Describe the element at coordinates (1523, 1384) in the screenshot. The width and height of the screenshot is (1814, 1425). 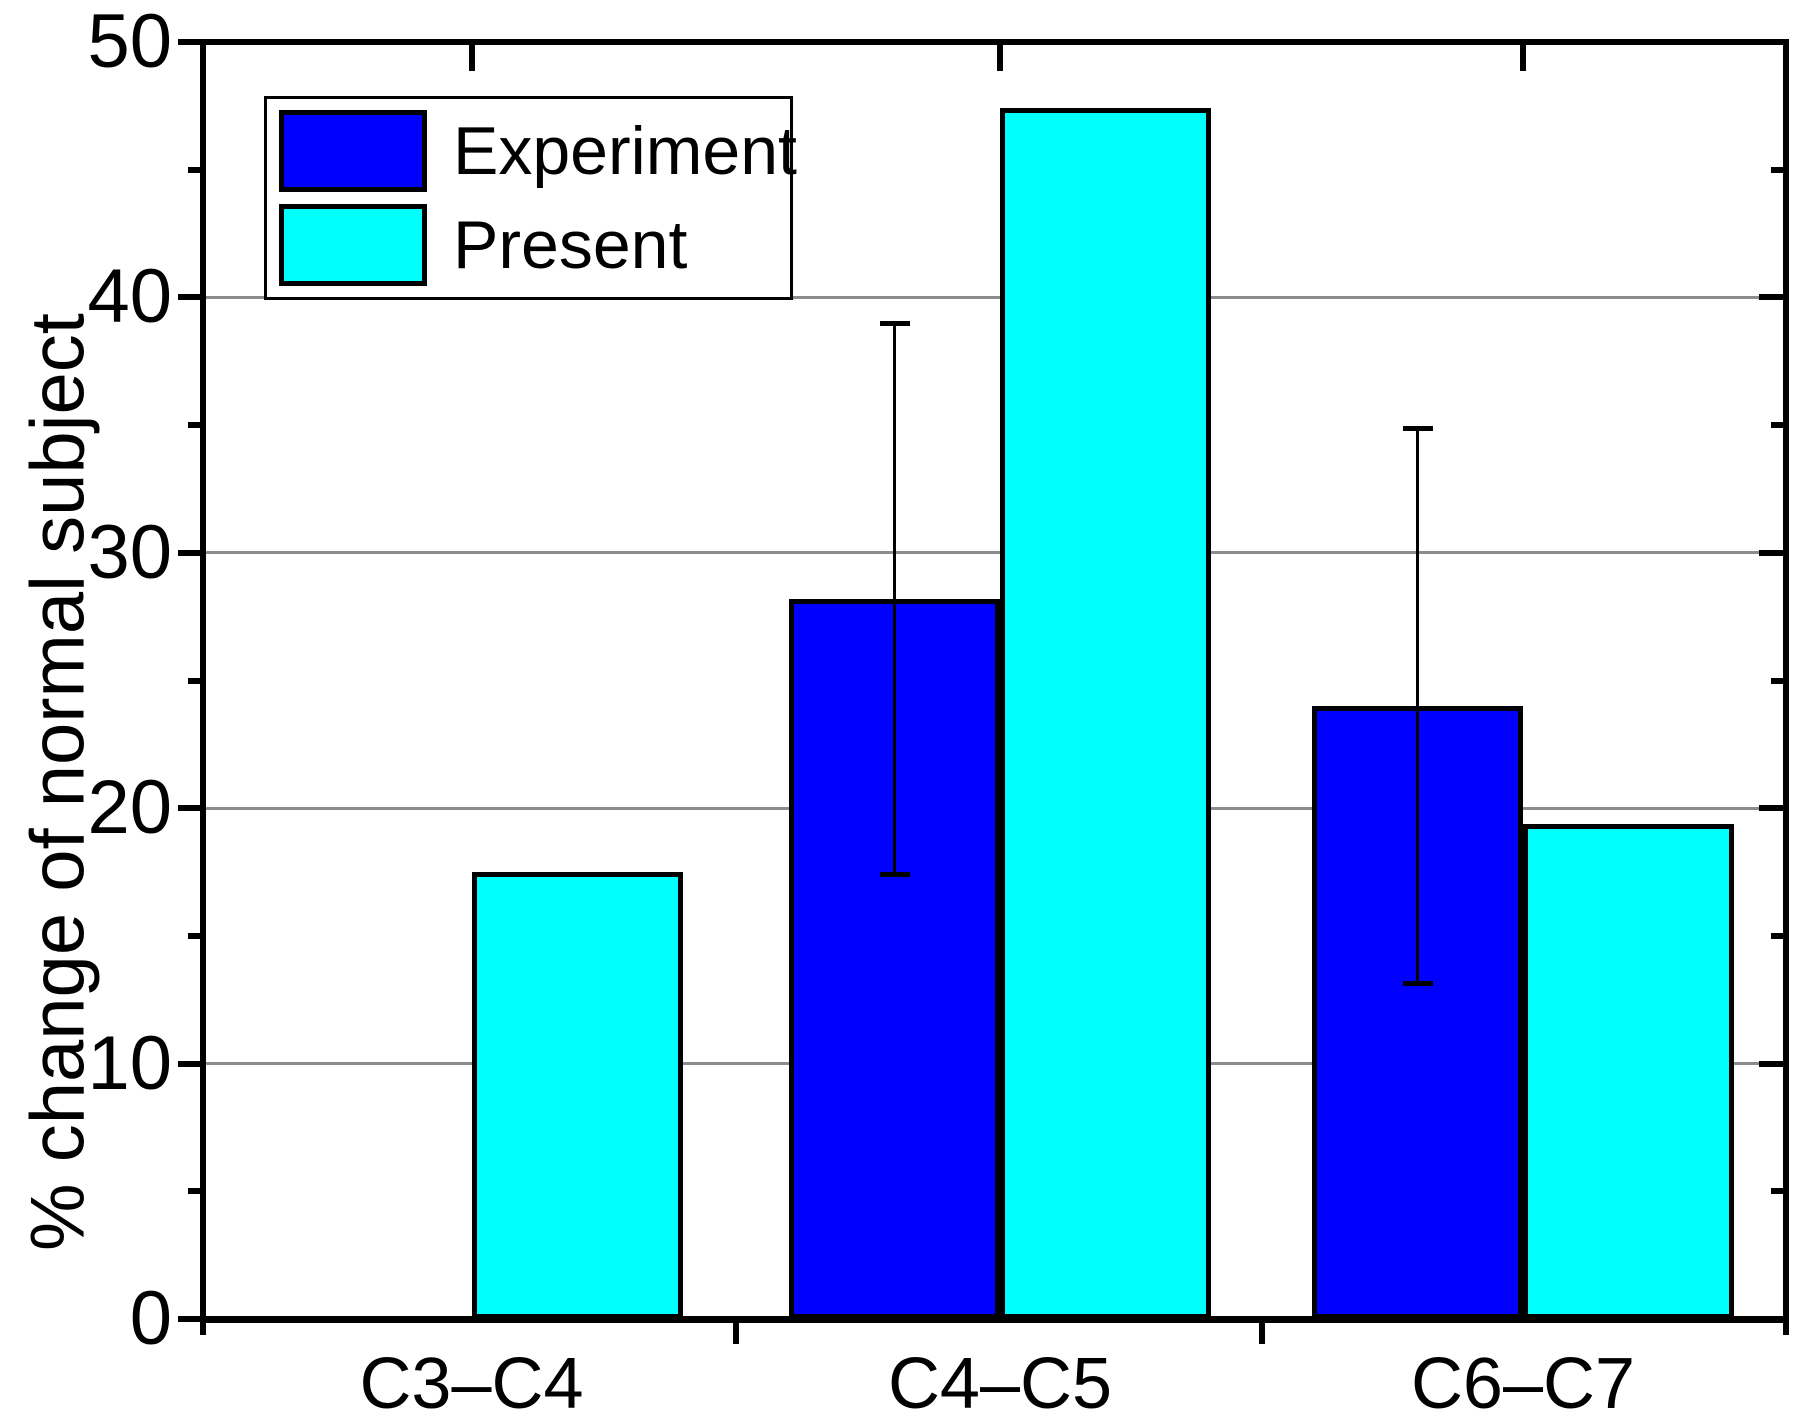
I see `x-tick-label-C6–C7: C6–C7` at that location.